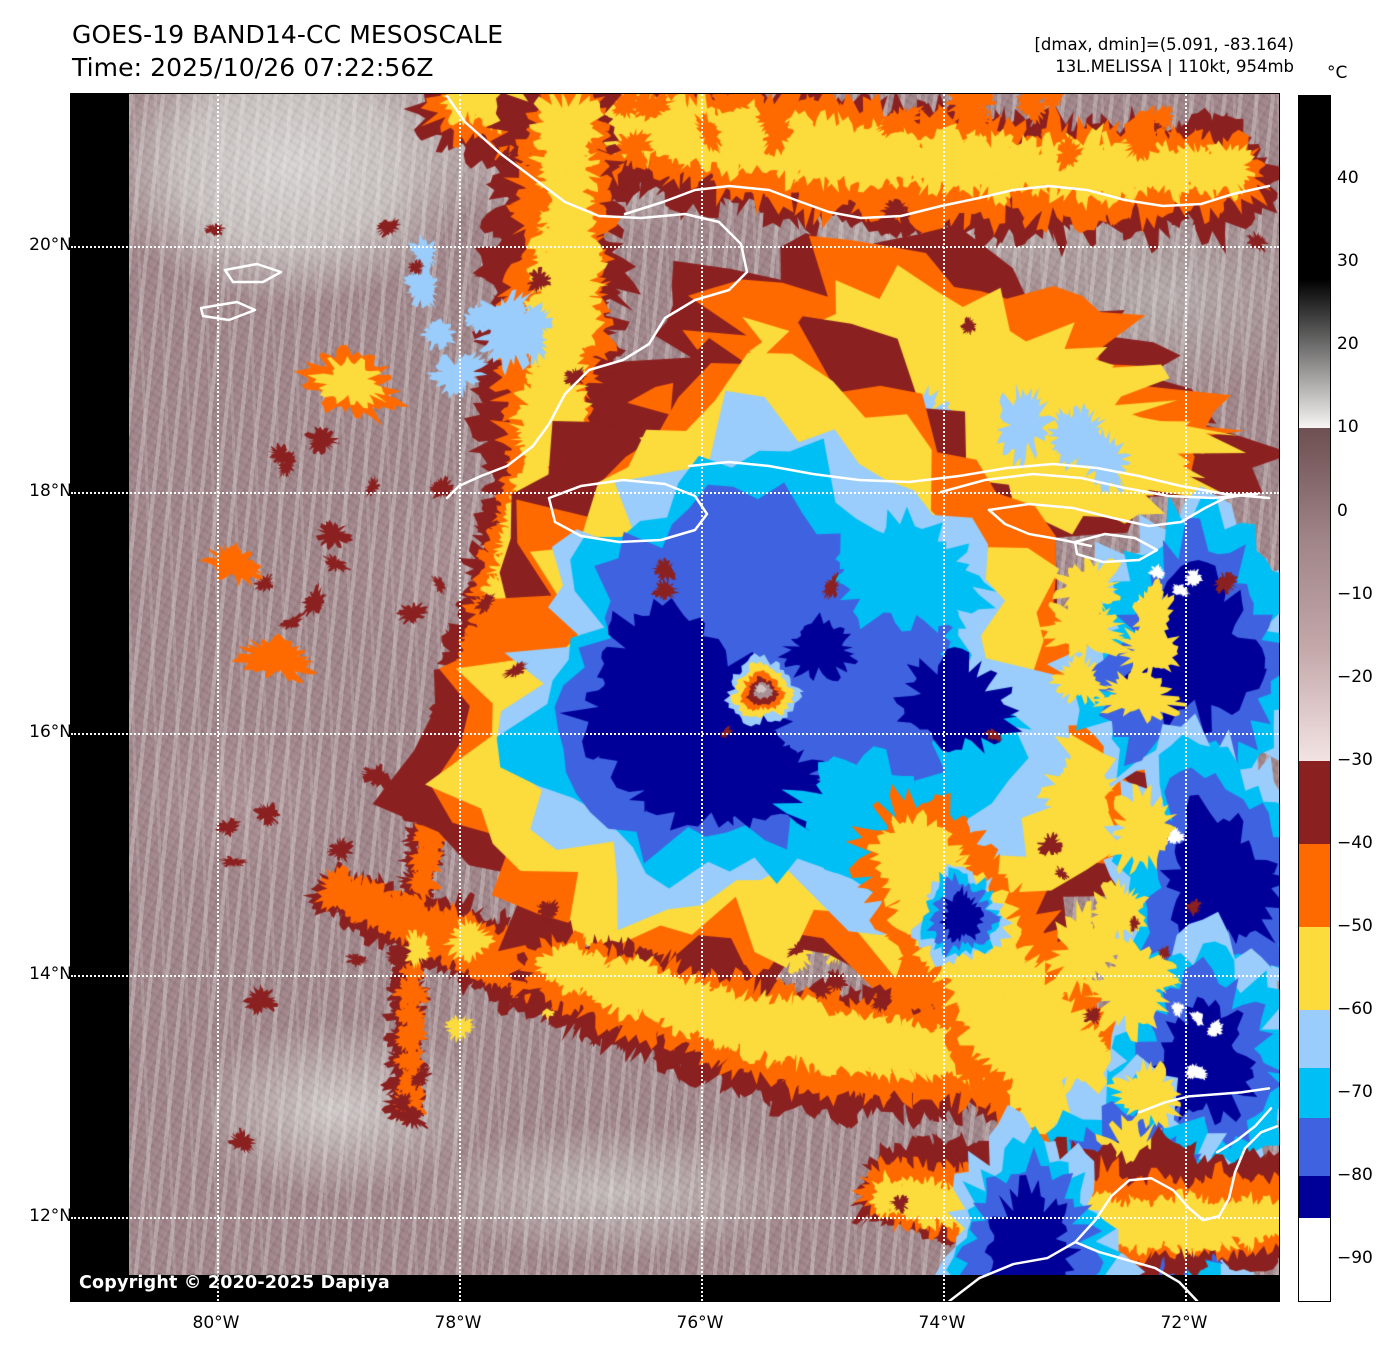 The width and height of the screenshot is (1390, 1359). I want to click on colorbar-segment-blue, so click(1314, 1147).